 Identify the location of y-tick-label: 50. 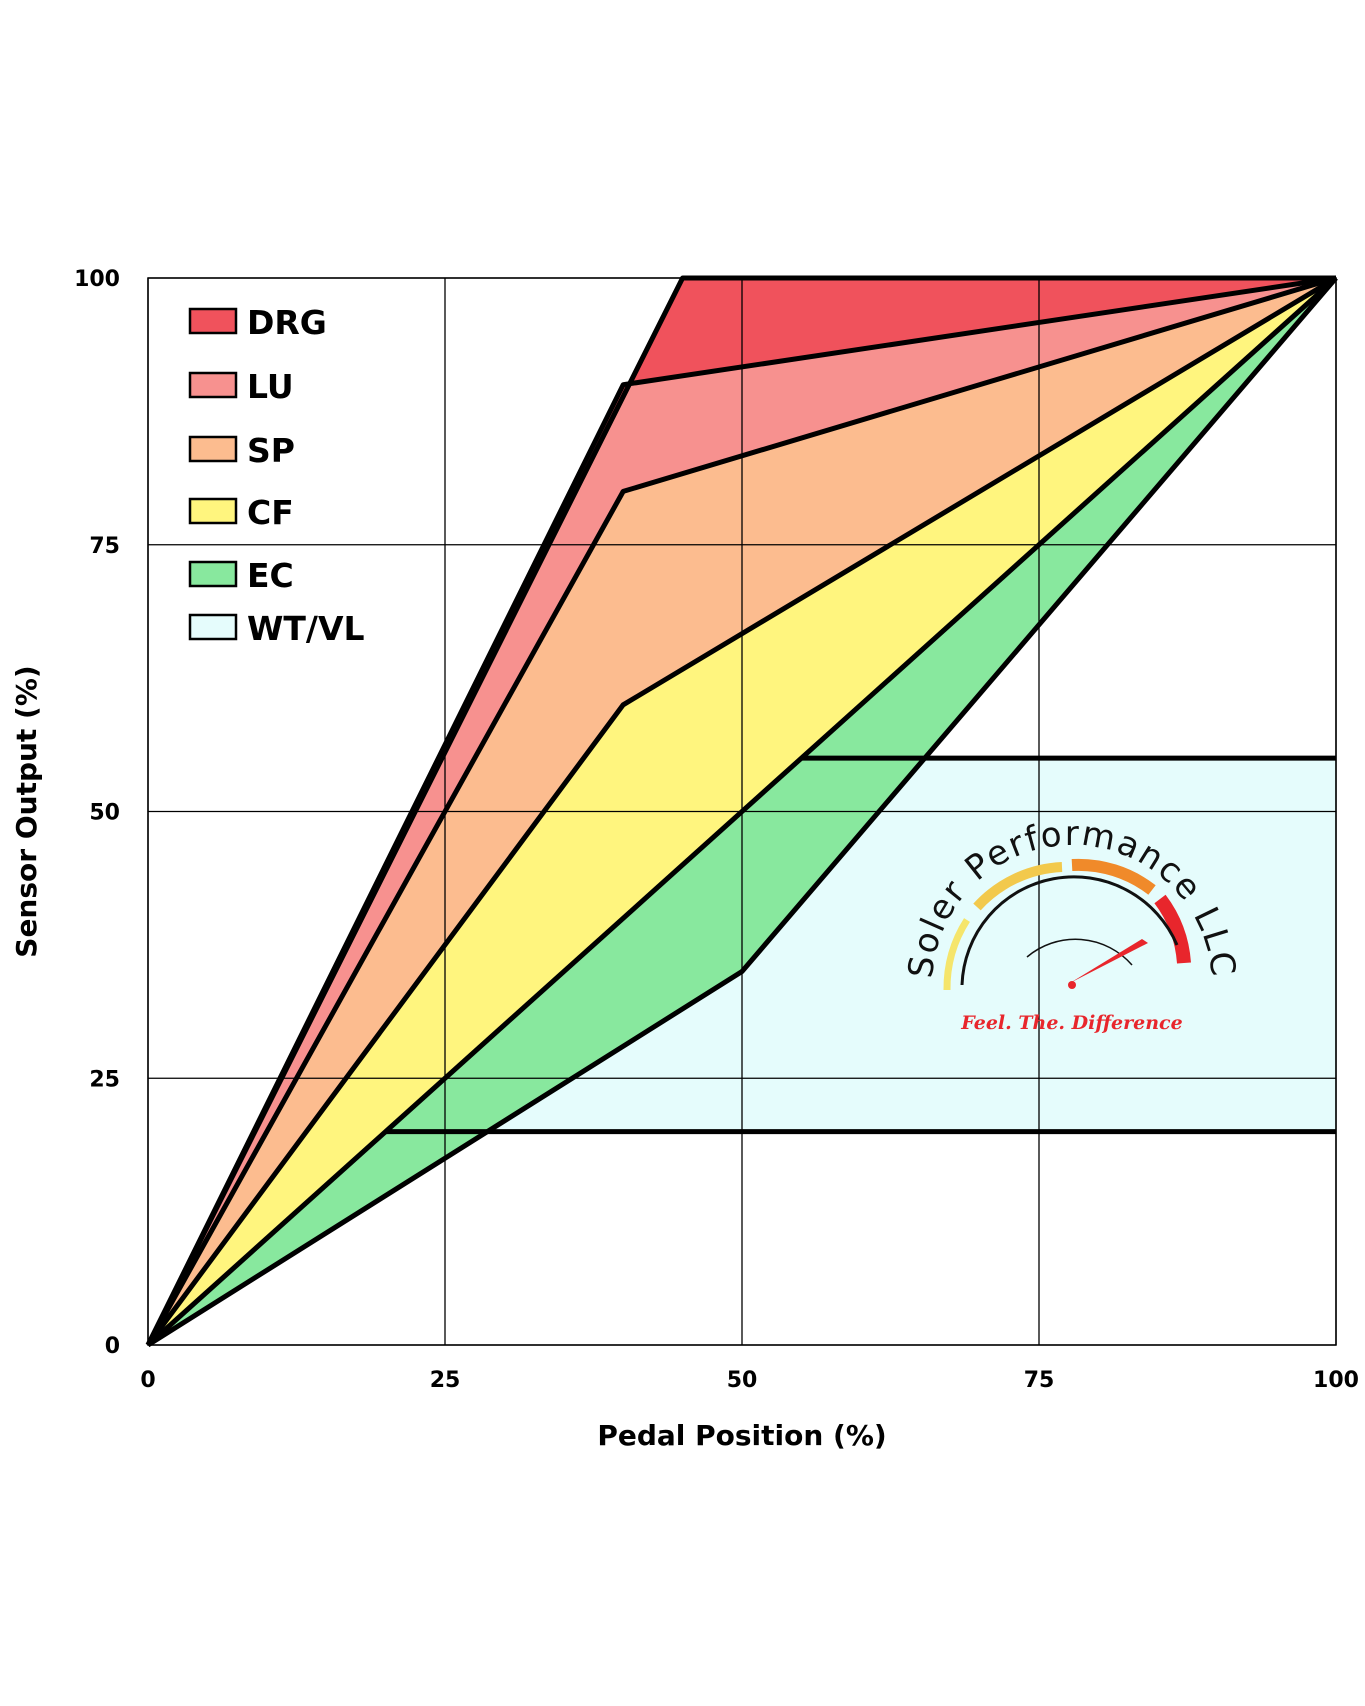
(104, 813).